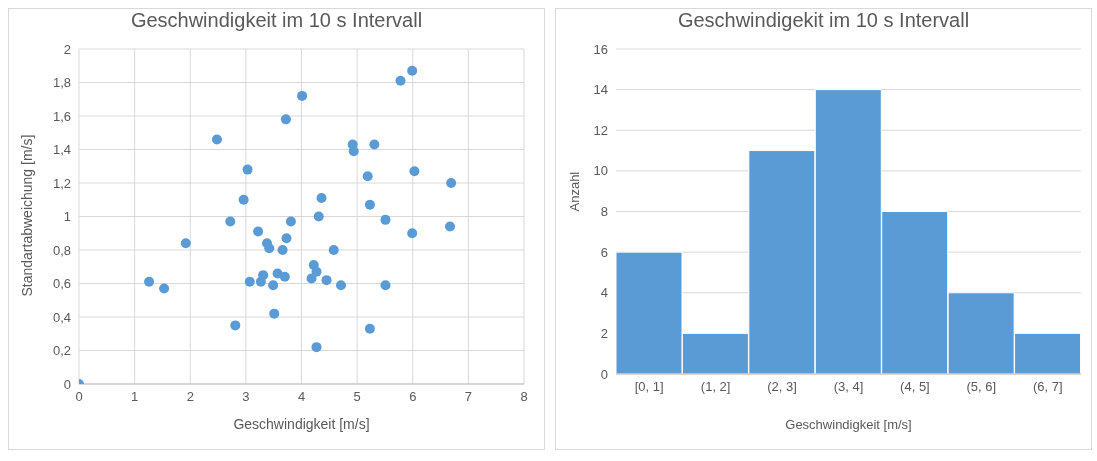 This screenshot has height=461, width=1097. What do you see at coordinates (604, 374) in the screenshot?
I see `y-tick-label: 0` at bounding box center [604, 374].